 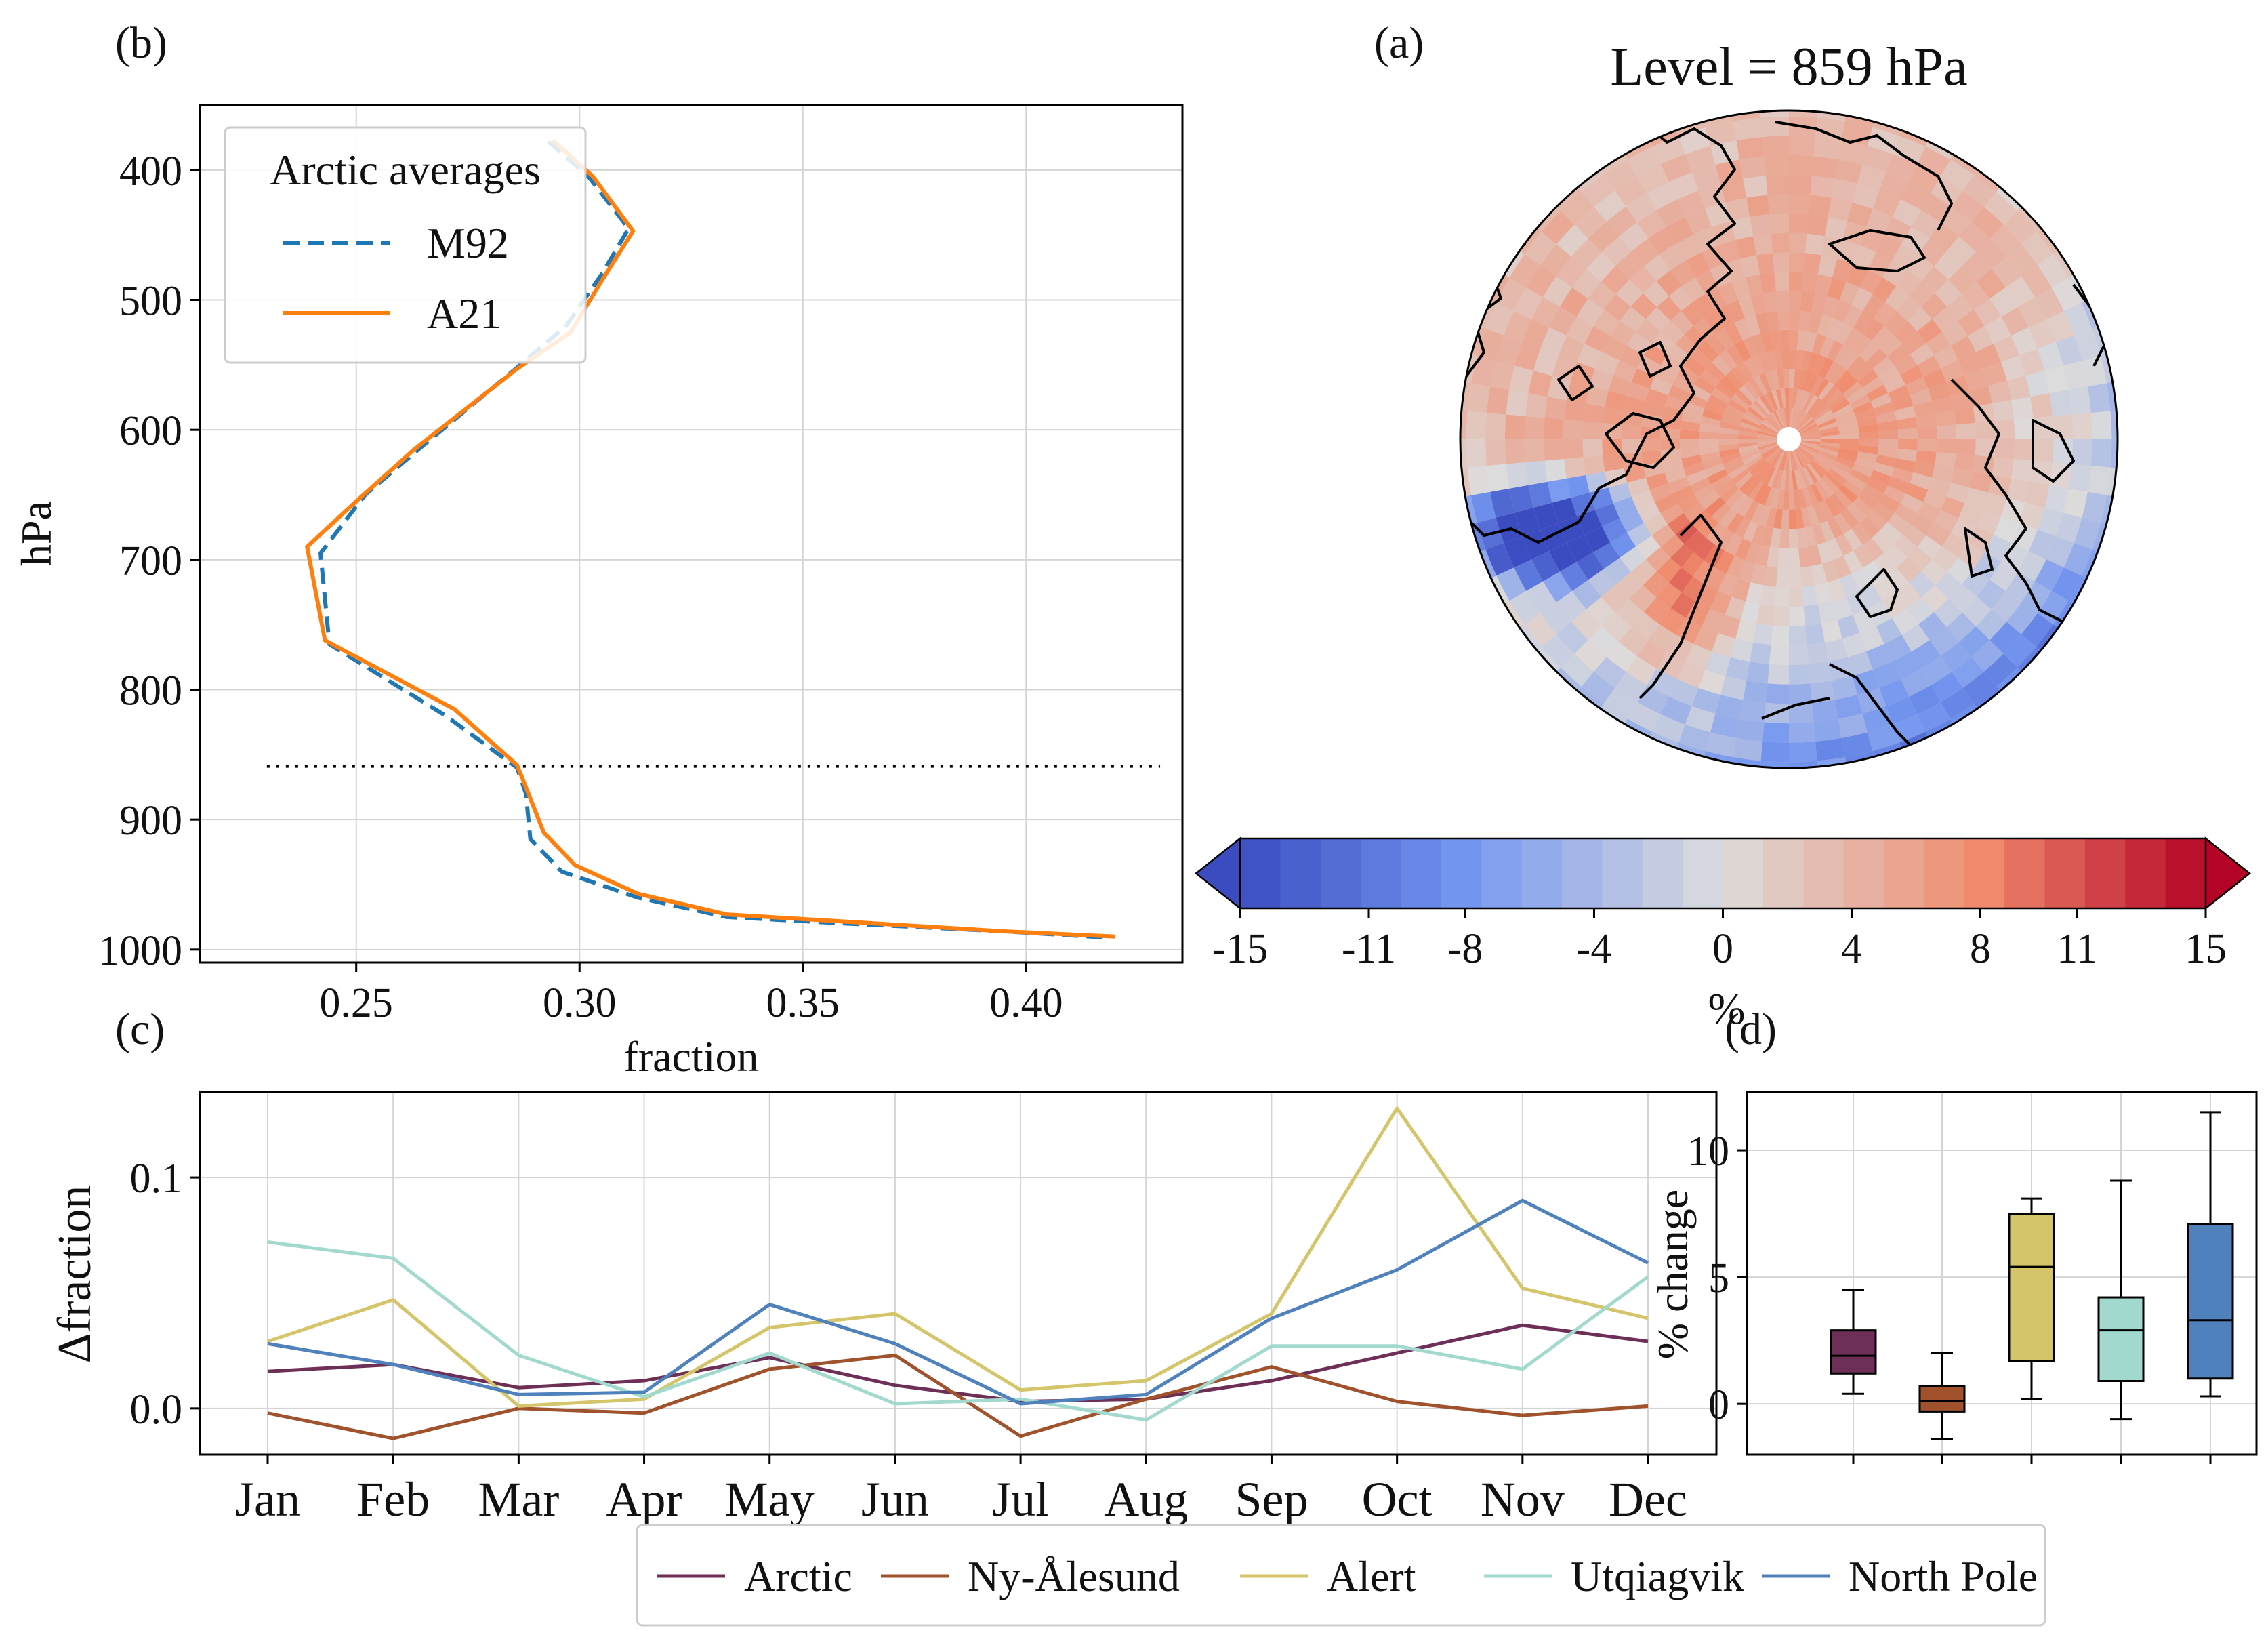 What do you see at coordinates (1240, 949) in the screenshot?
I see `colorbar-tick-label: -15` at bounding box center [1240, 949].